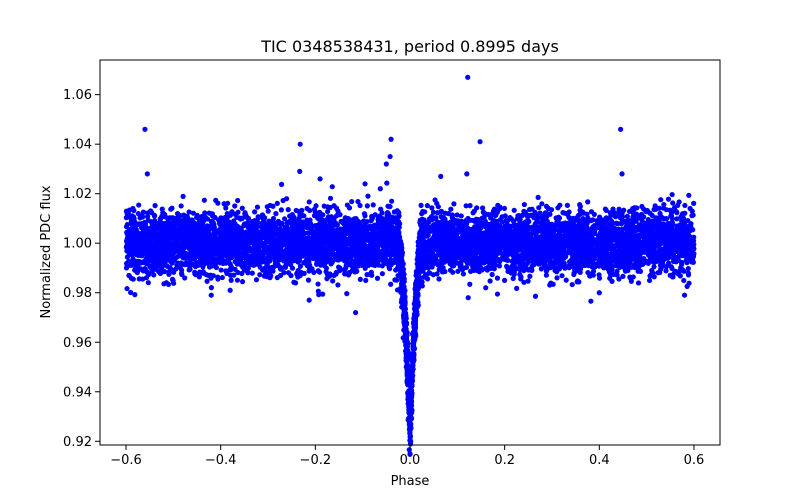 This screenshot has height=500, width=800. I want to click on chart-title: TIC 0348538431, period 0.8995 days, so click(409, 46).